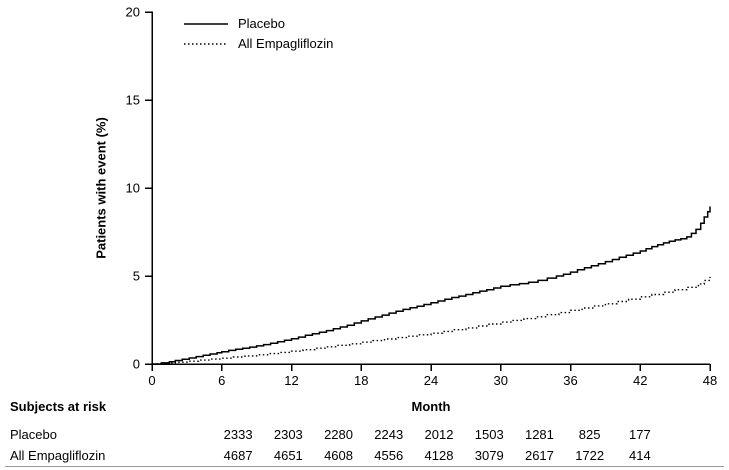  I want to click on legend-label-all-empagliflozin: All Empagliflozin, so click(286, 43).